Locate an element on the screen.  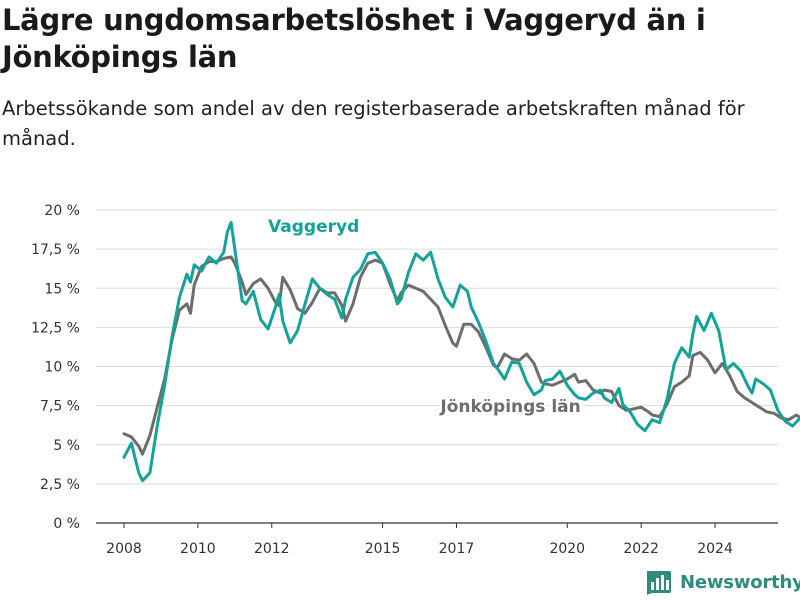
x-tick-label: 2008 is located at coordinates (124, 549).